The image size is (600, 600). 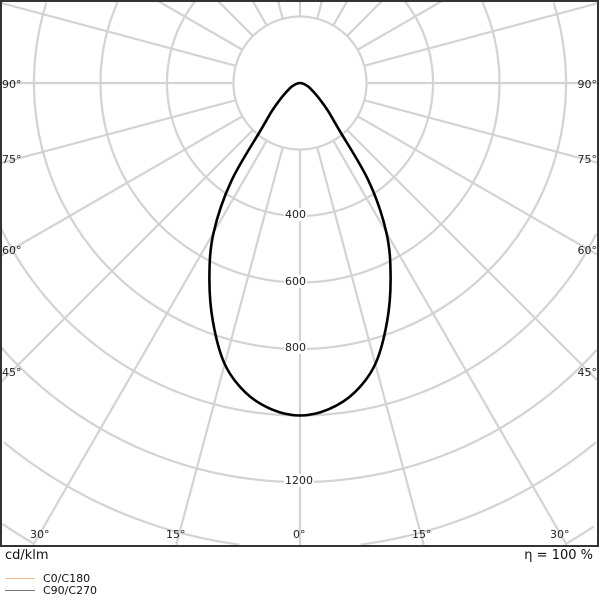 What do you see at coordinates (70, 590) in the screenshot?
I see `legend-label-c90: C90/C270` at bounding box center [70, 590].